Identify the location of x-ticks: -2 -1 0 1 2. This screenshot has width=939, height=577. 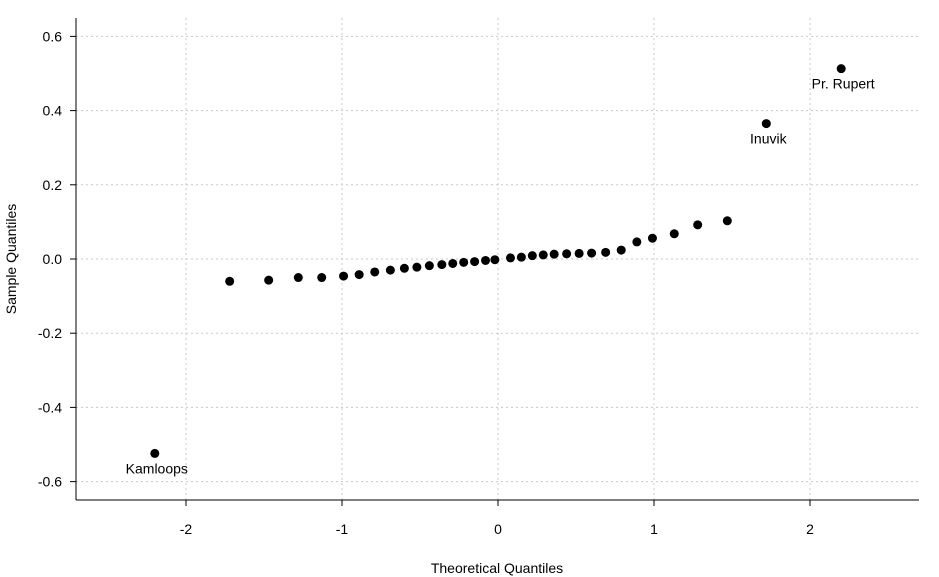
(497, 518).